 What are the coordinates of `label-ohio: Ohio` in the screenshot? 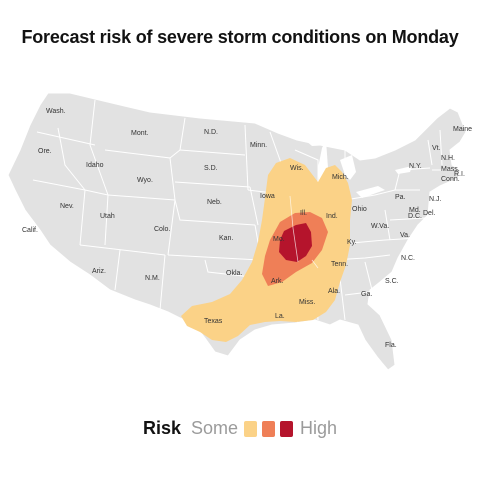 It's located at (359, 209).